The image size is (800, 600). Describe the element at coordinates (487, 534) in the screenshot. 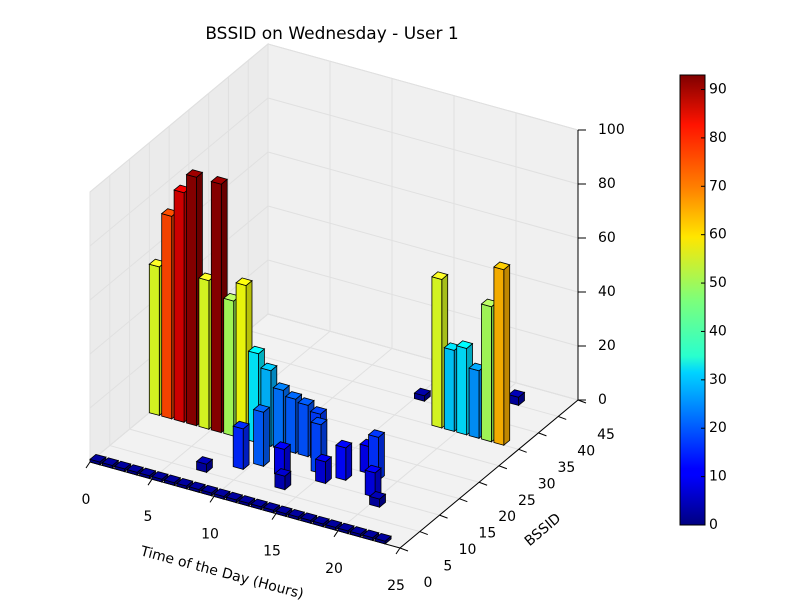

I see `y-tick-label: 15` at that location.